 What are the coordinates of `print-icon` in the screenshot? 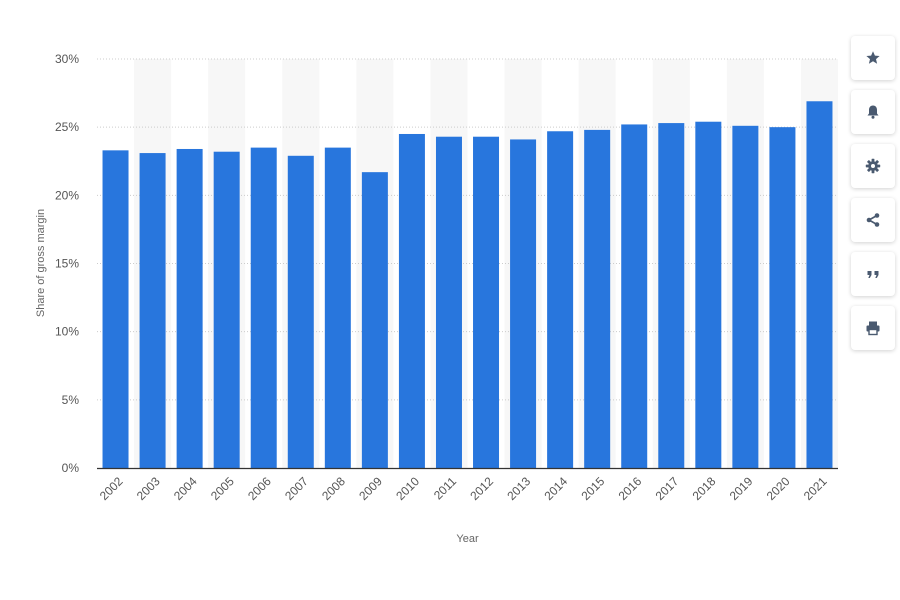 It's located at (873, 328).